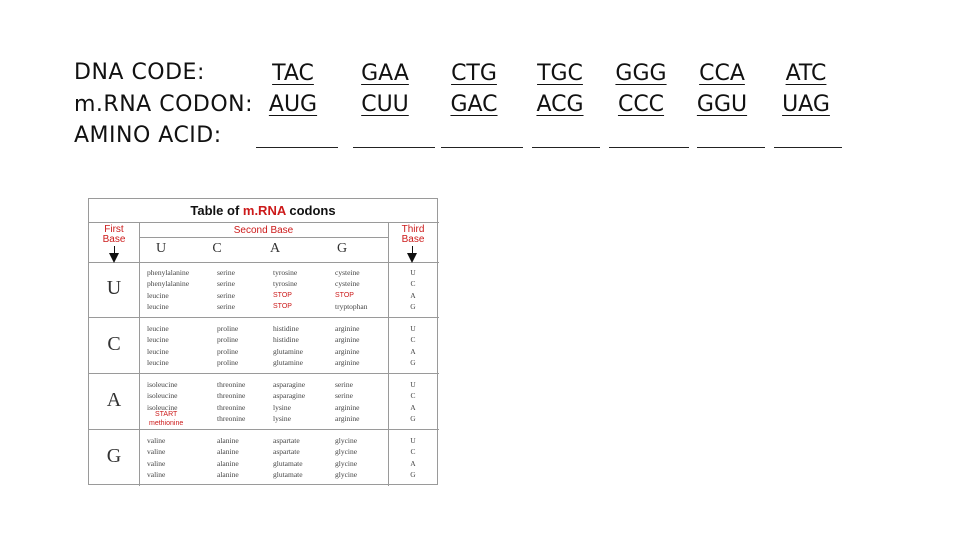 The width and height of the screenshot is (960, 540). Describe the element at coordinates (385, 104) in the screenshot. I see `mrna-codon: CUU` at that location.